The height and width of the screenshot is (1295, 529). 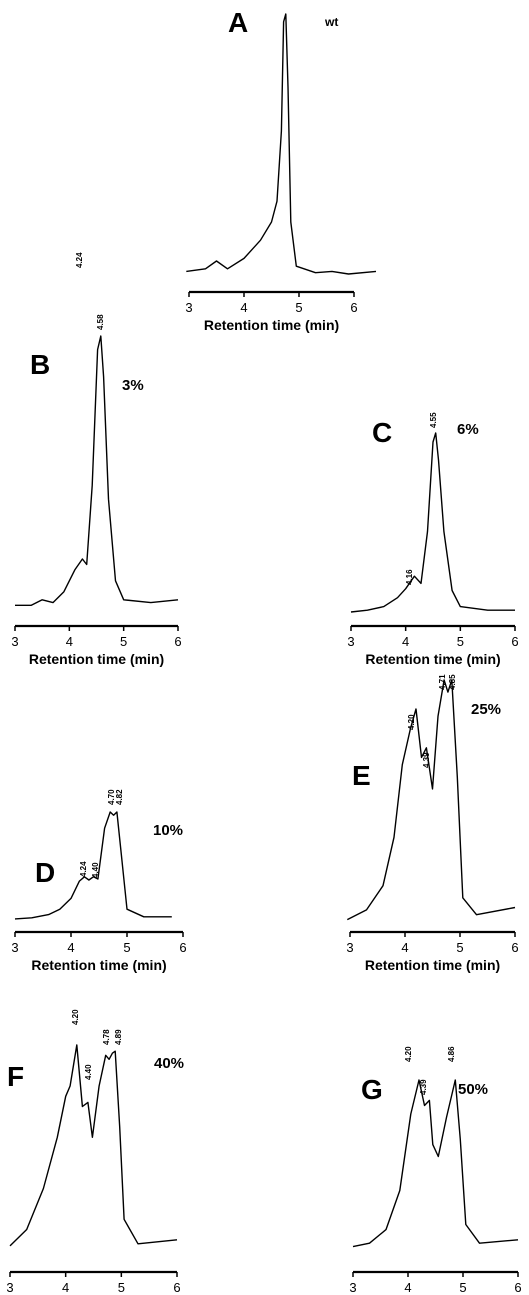 I want to click on x-tick-label-b-5: 5, so click(x=123, y=641).